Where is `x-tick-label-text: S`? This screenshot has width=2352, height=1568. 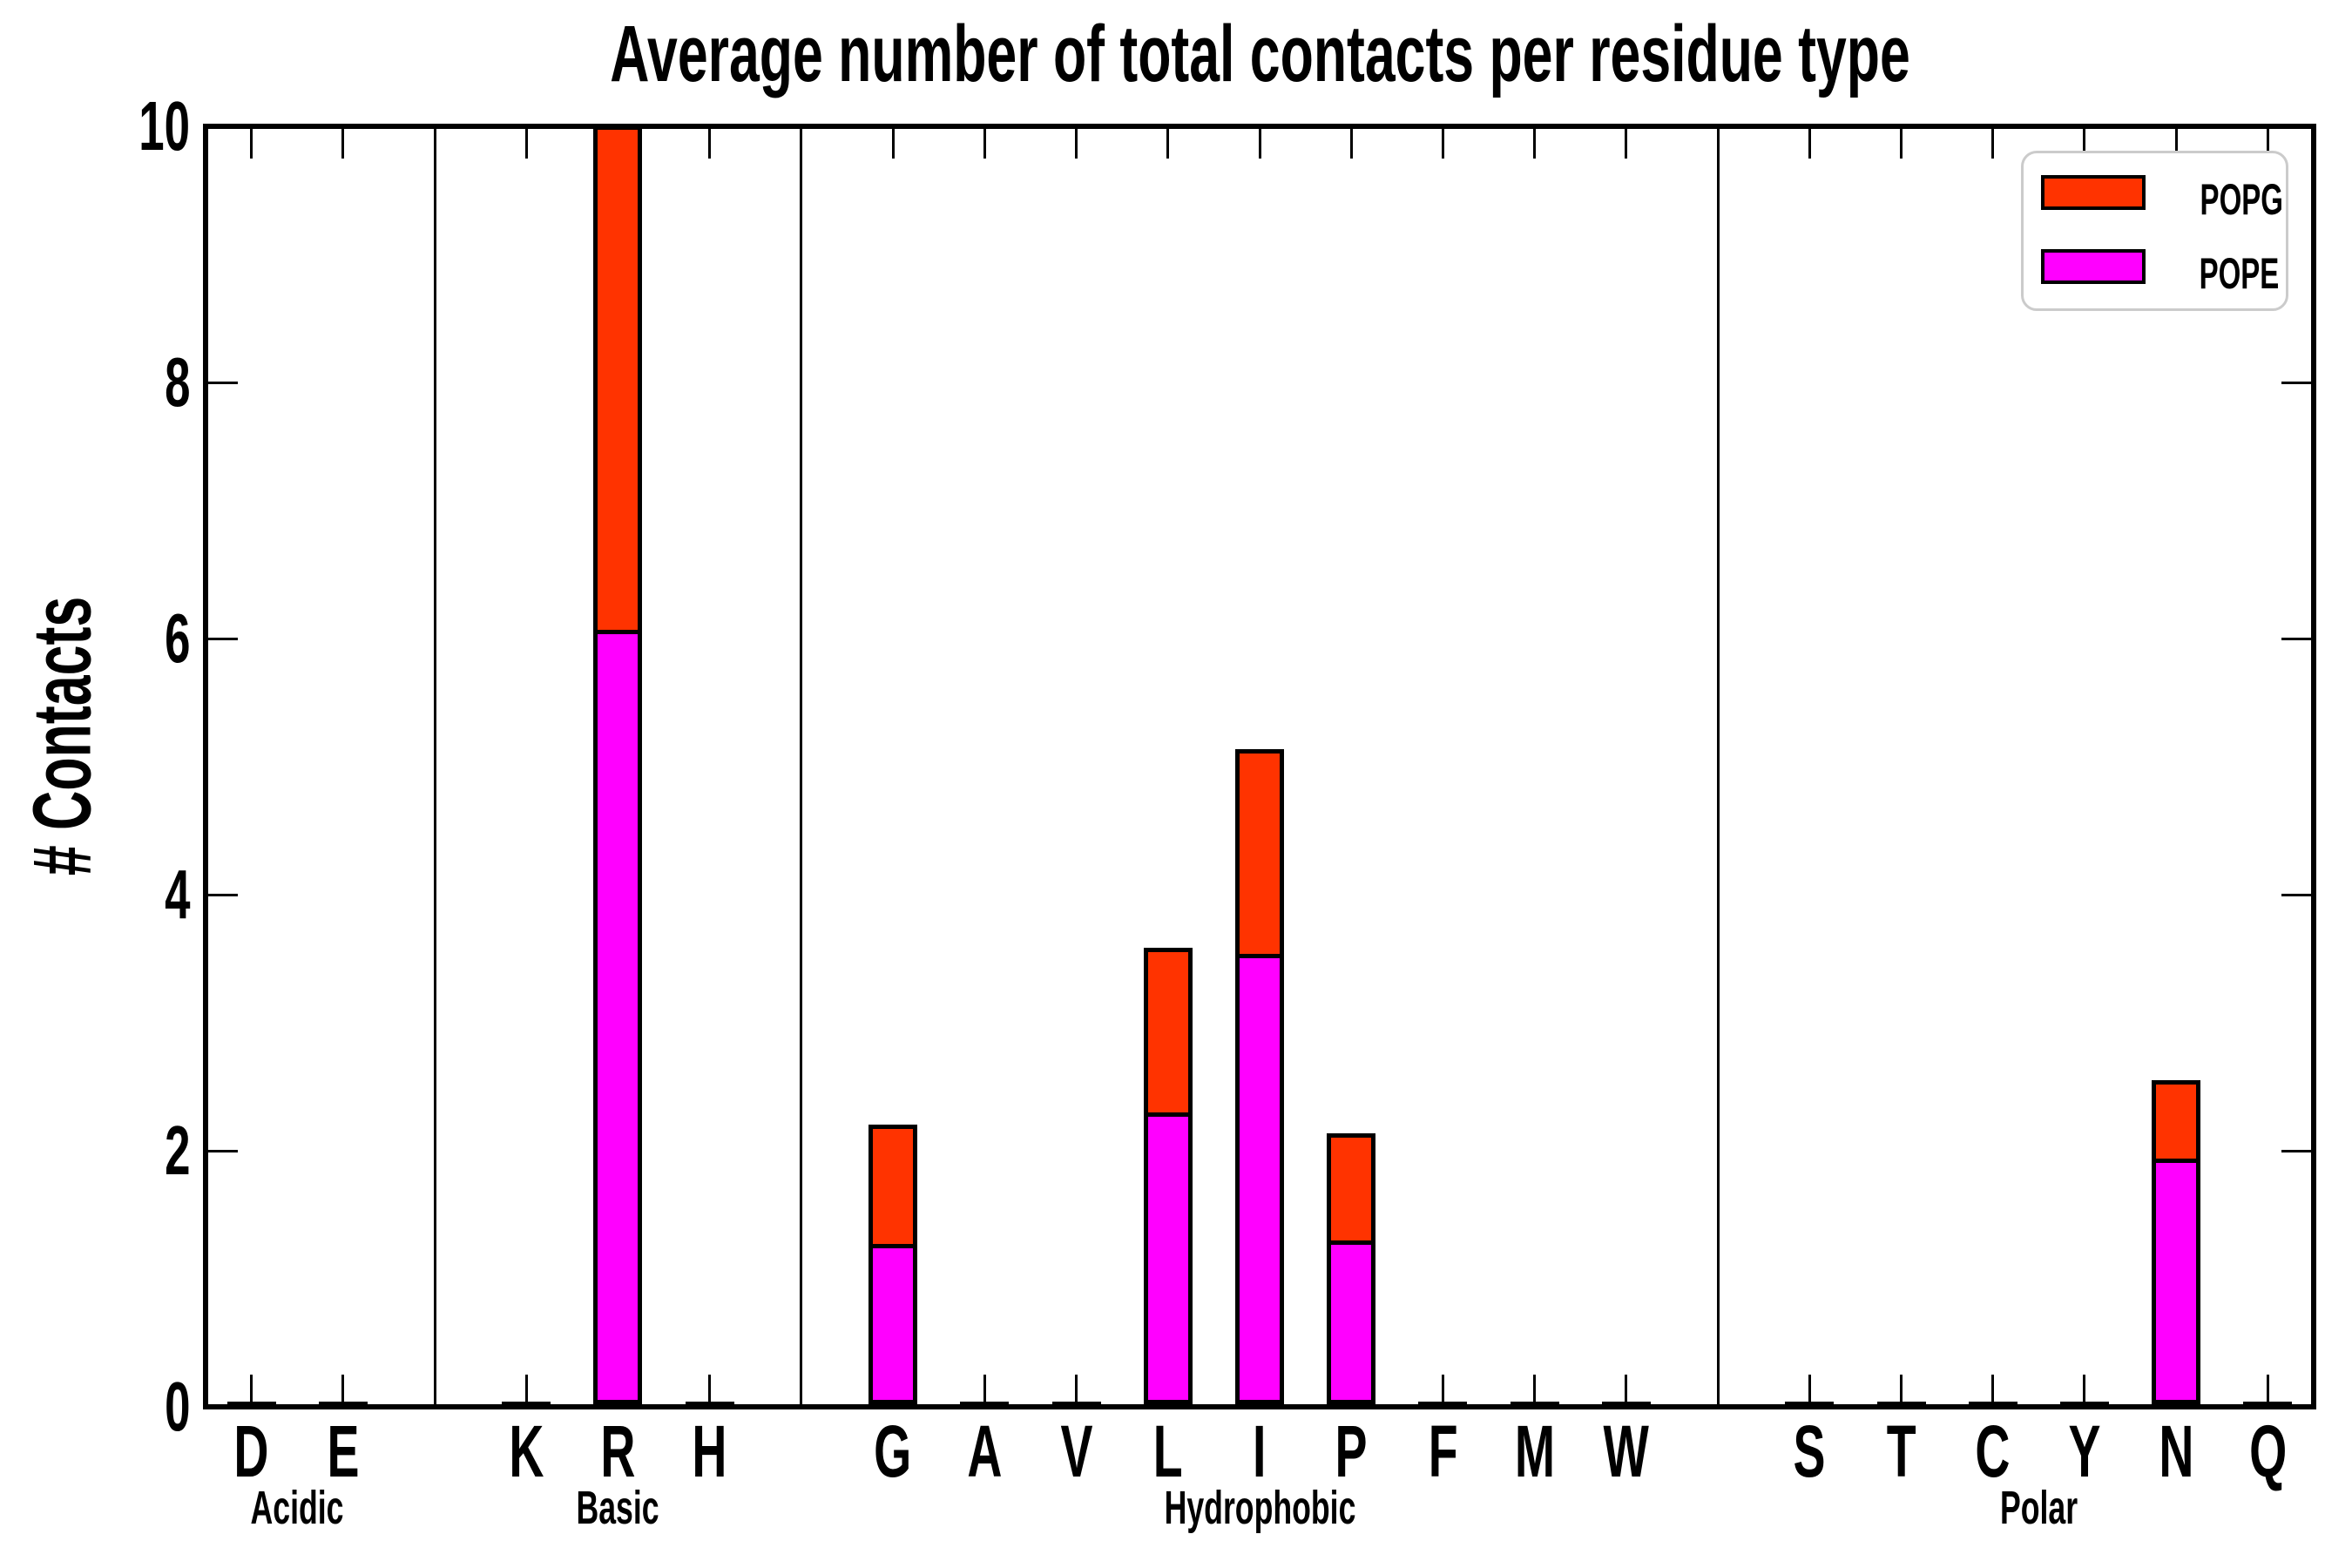
x-tick-label-text: S is located at coordinates (1810, 1451).